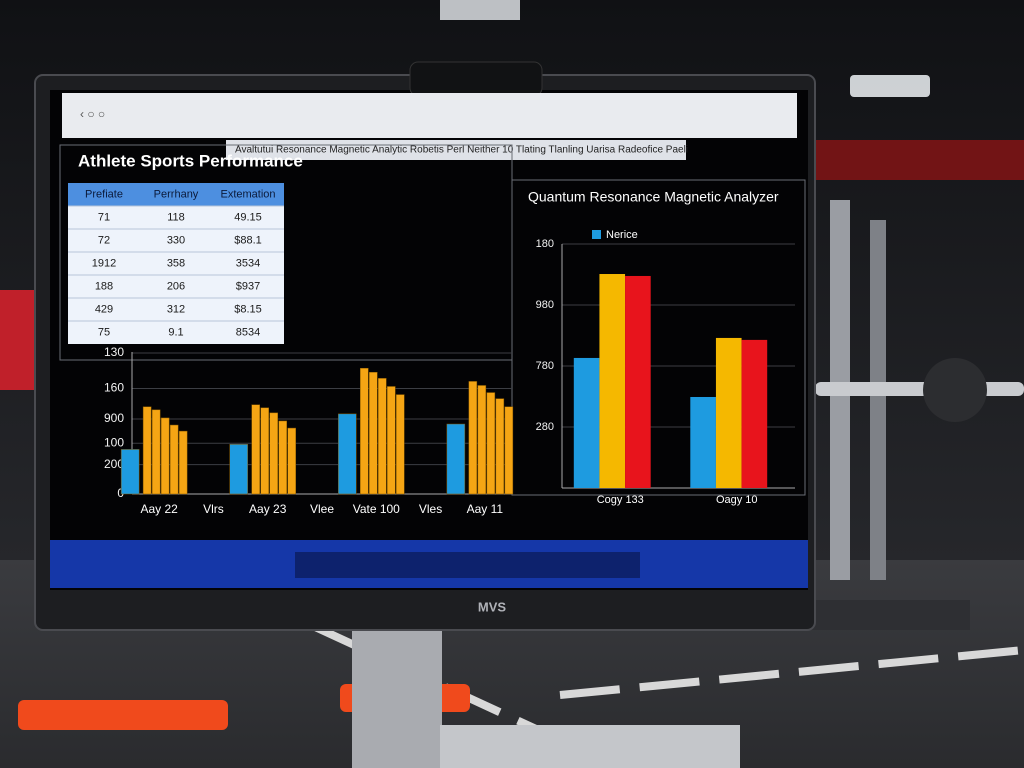 This screenshot has width=1024, height=768. Describe the element at coordinates (104, 332) in the screenshot. I see `table-cell: 75` at that location.